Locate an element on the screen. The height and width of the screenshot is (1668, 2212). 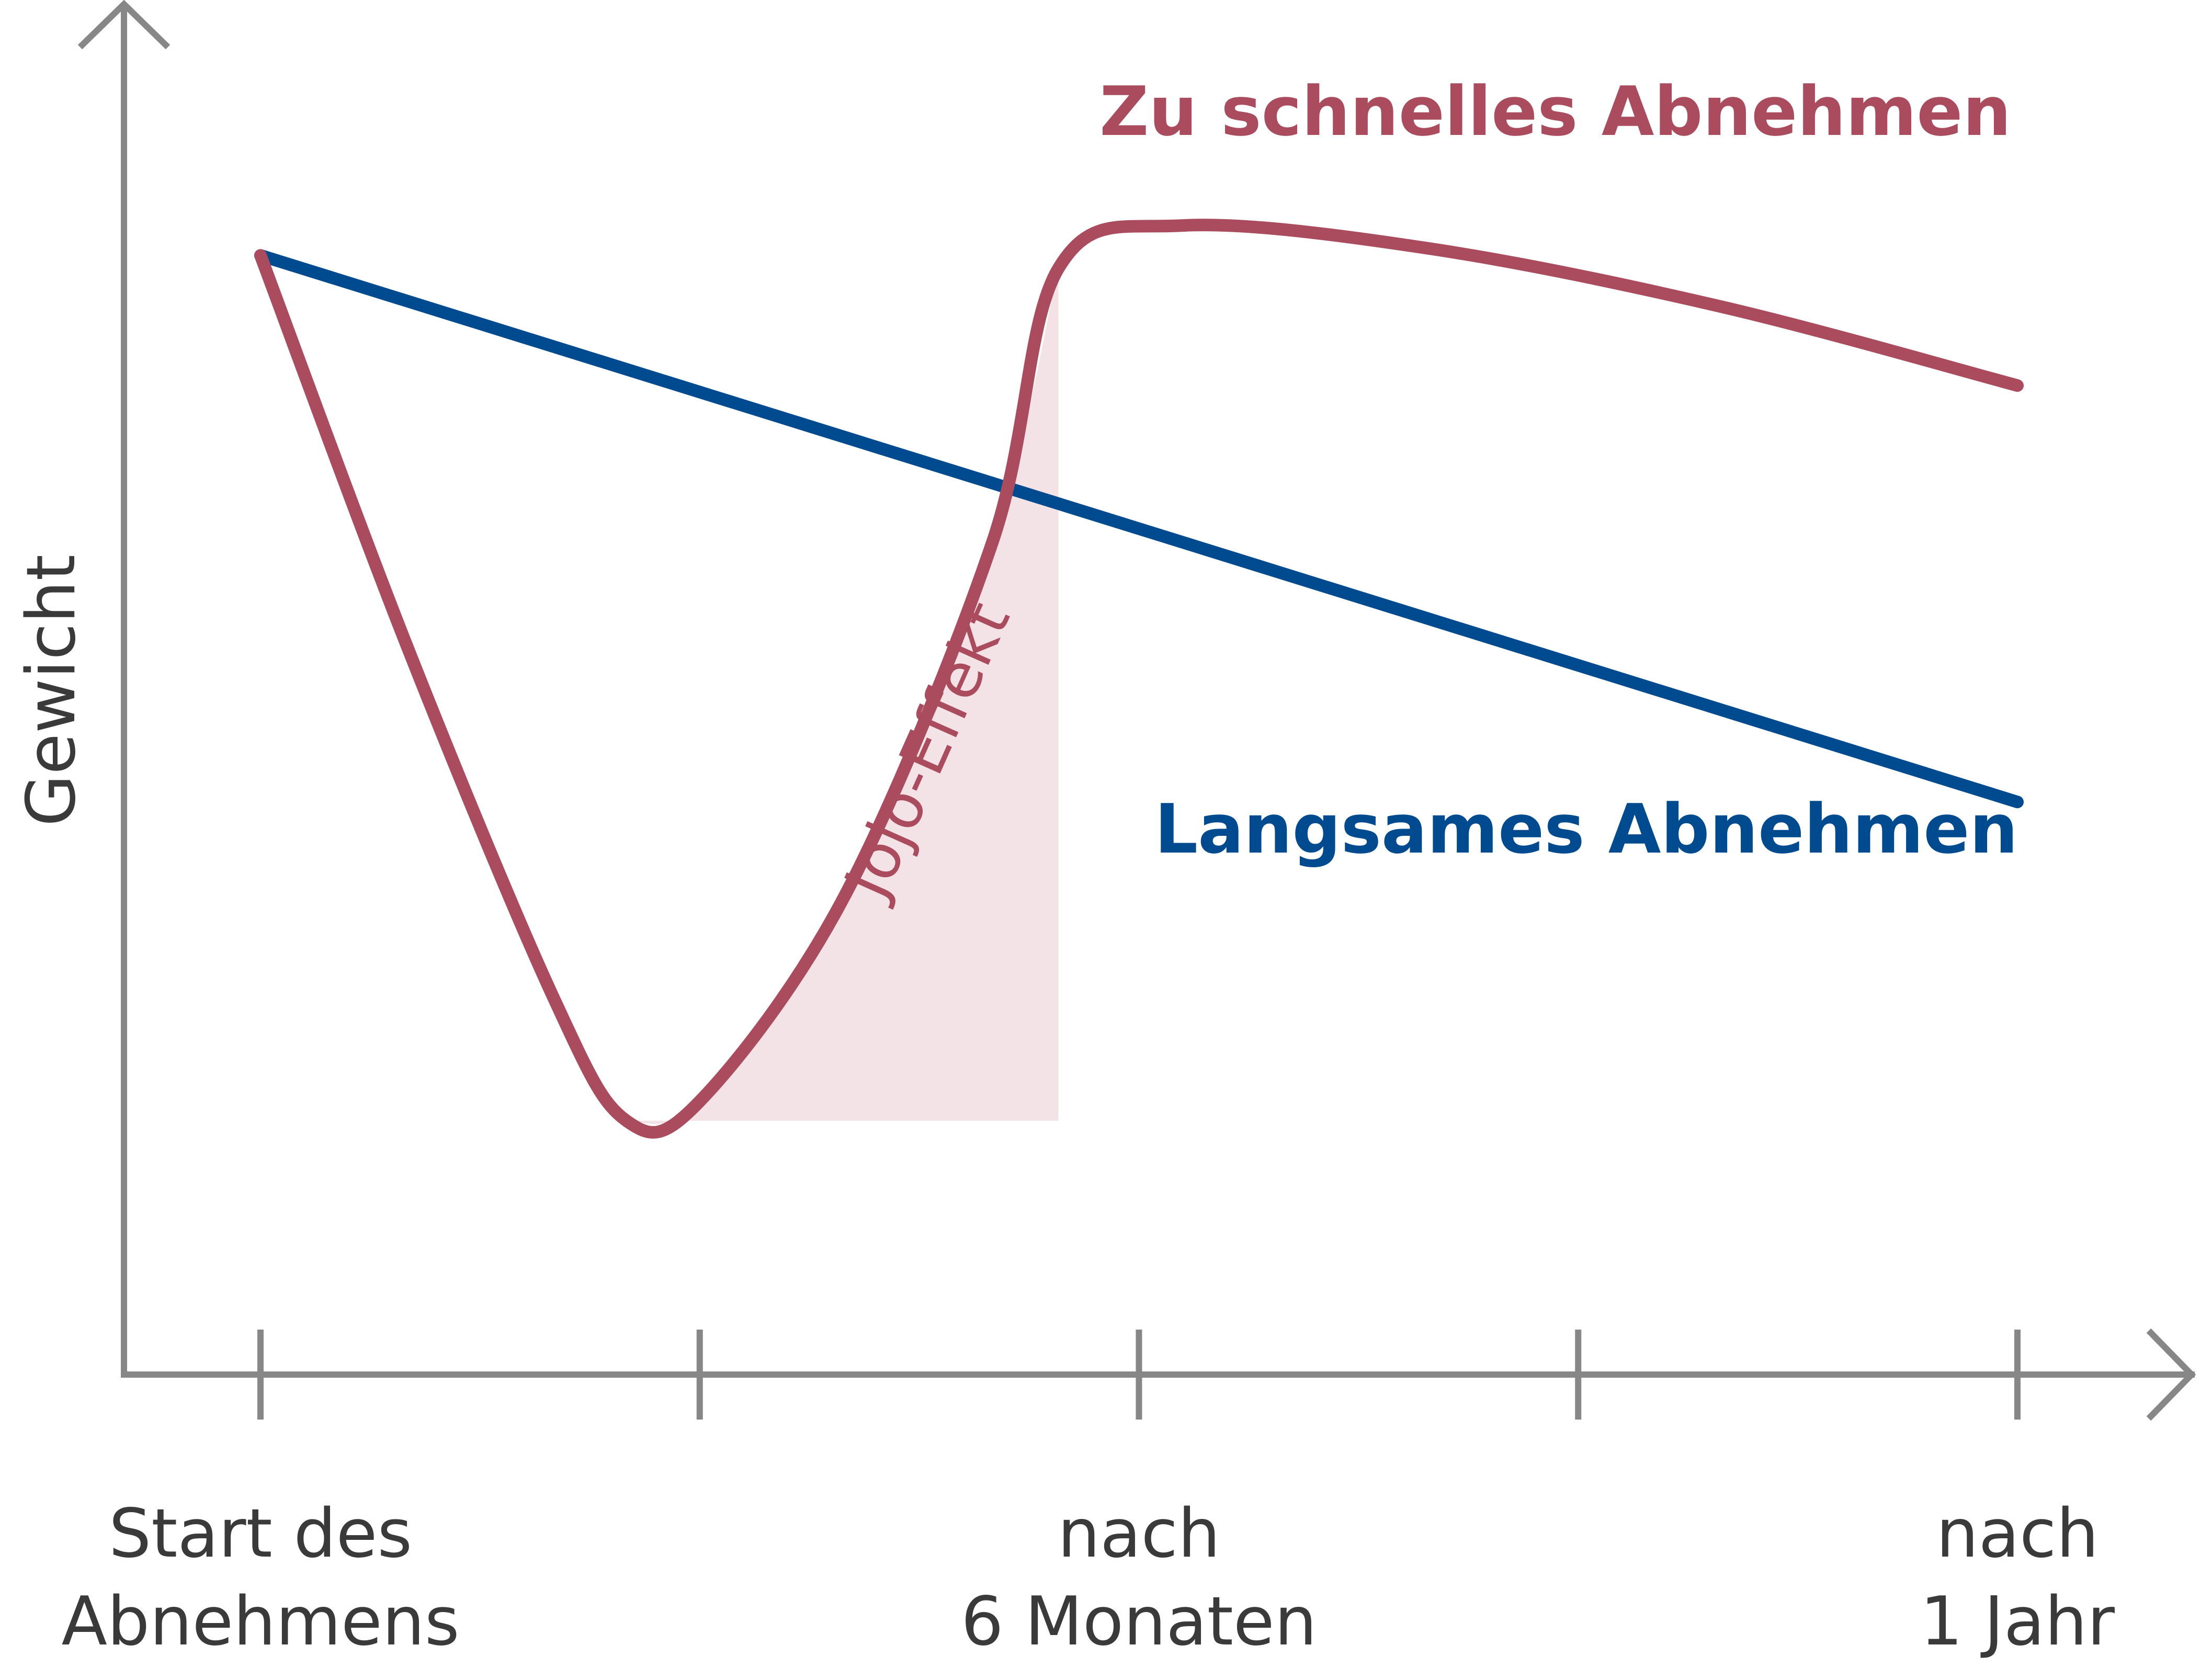
x-tick-label: nach 1 Jahr is located at coordinates (2017, 1578).